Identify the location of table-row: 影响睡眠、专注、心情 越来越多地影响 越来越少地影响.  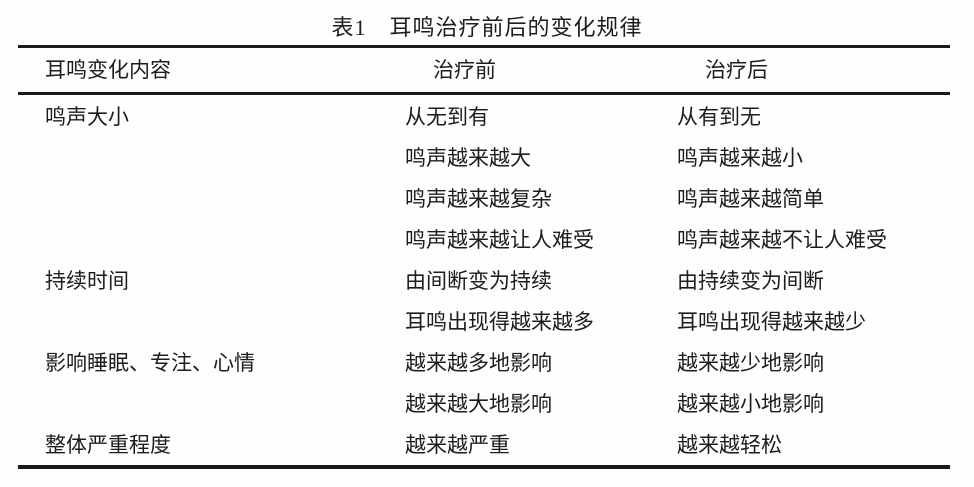
(497, 362).